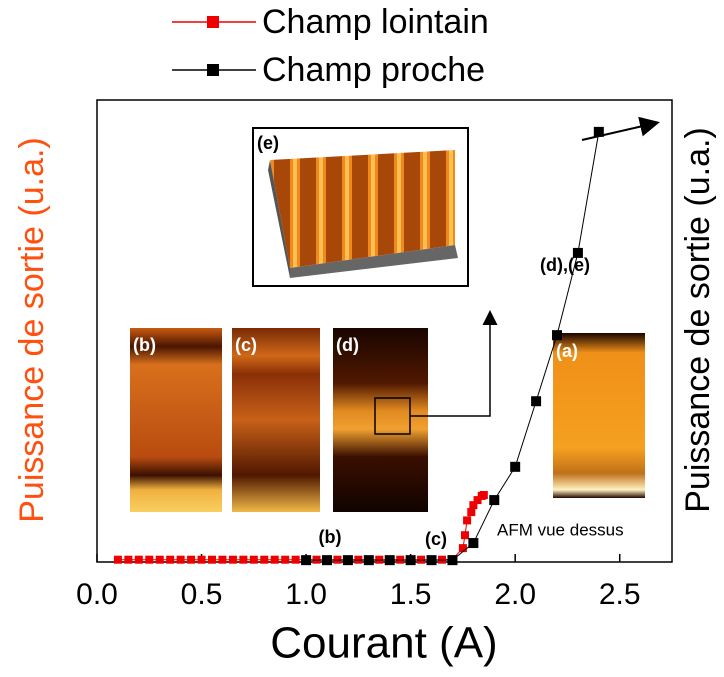 This screenshot has width=724, height=677. I want to click on x-tick-label: 0.0, so click(97, 594).